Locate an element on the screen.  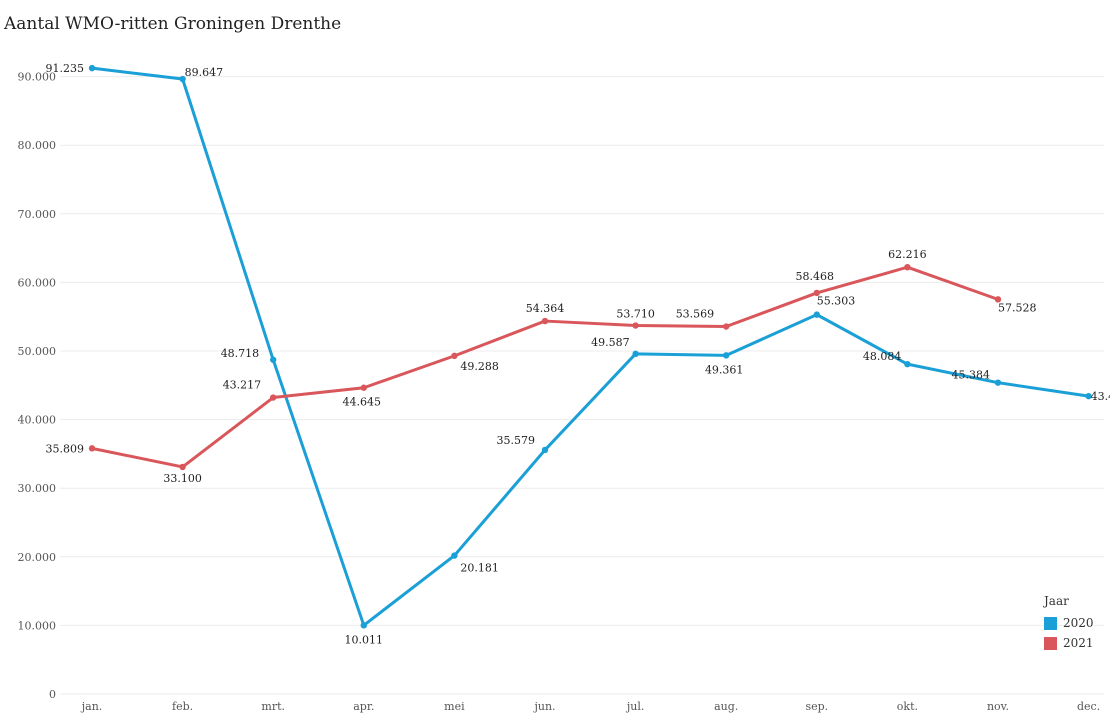
data-label-2020: 55.303 is located at coordinates (836, 301).